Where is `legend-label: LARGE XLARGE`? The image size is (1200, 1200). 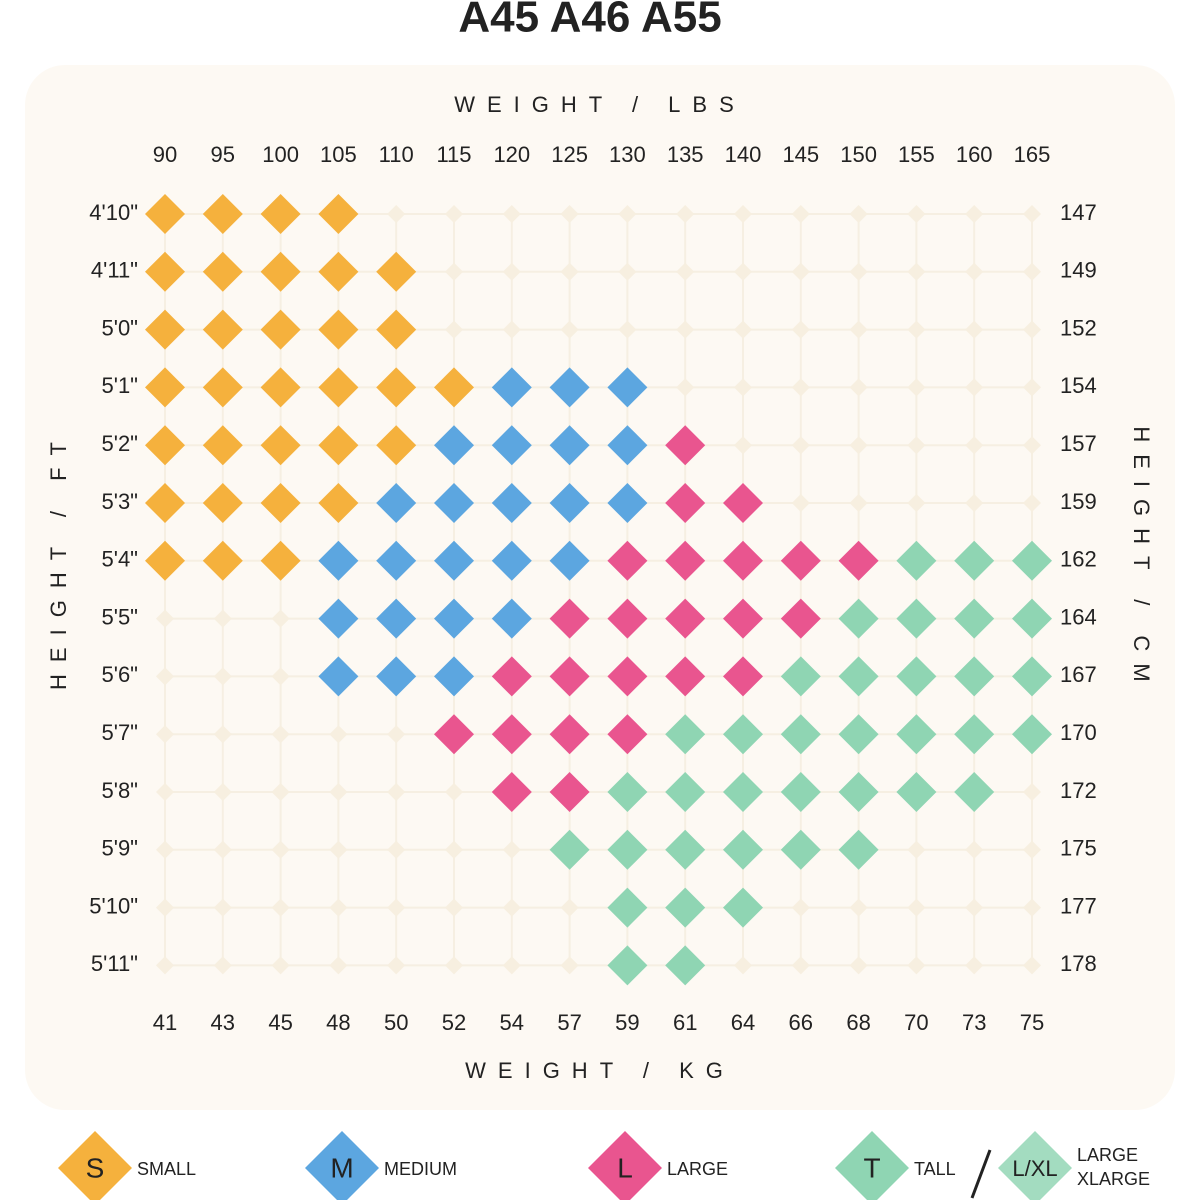
legend-label: LARGE XLARGE is located at coordinates (1113, 1167).